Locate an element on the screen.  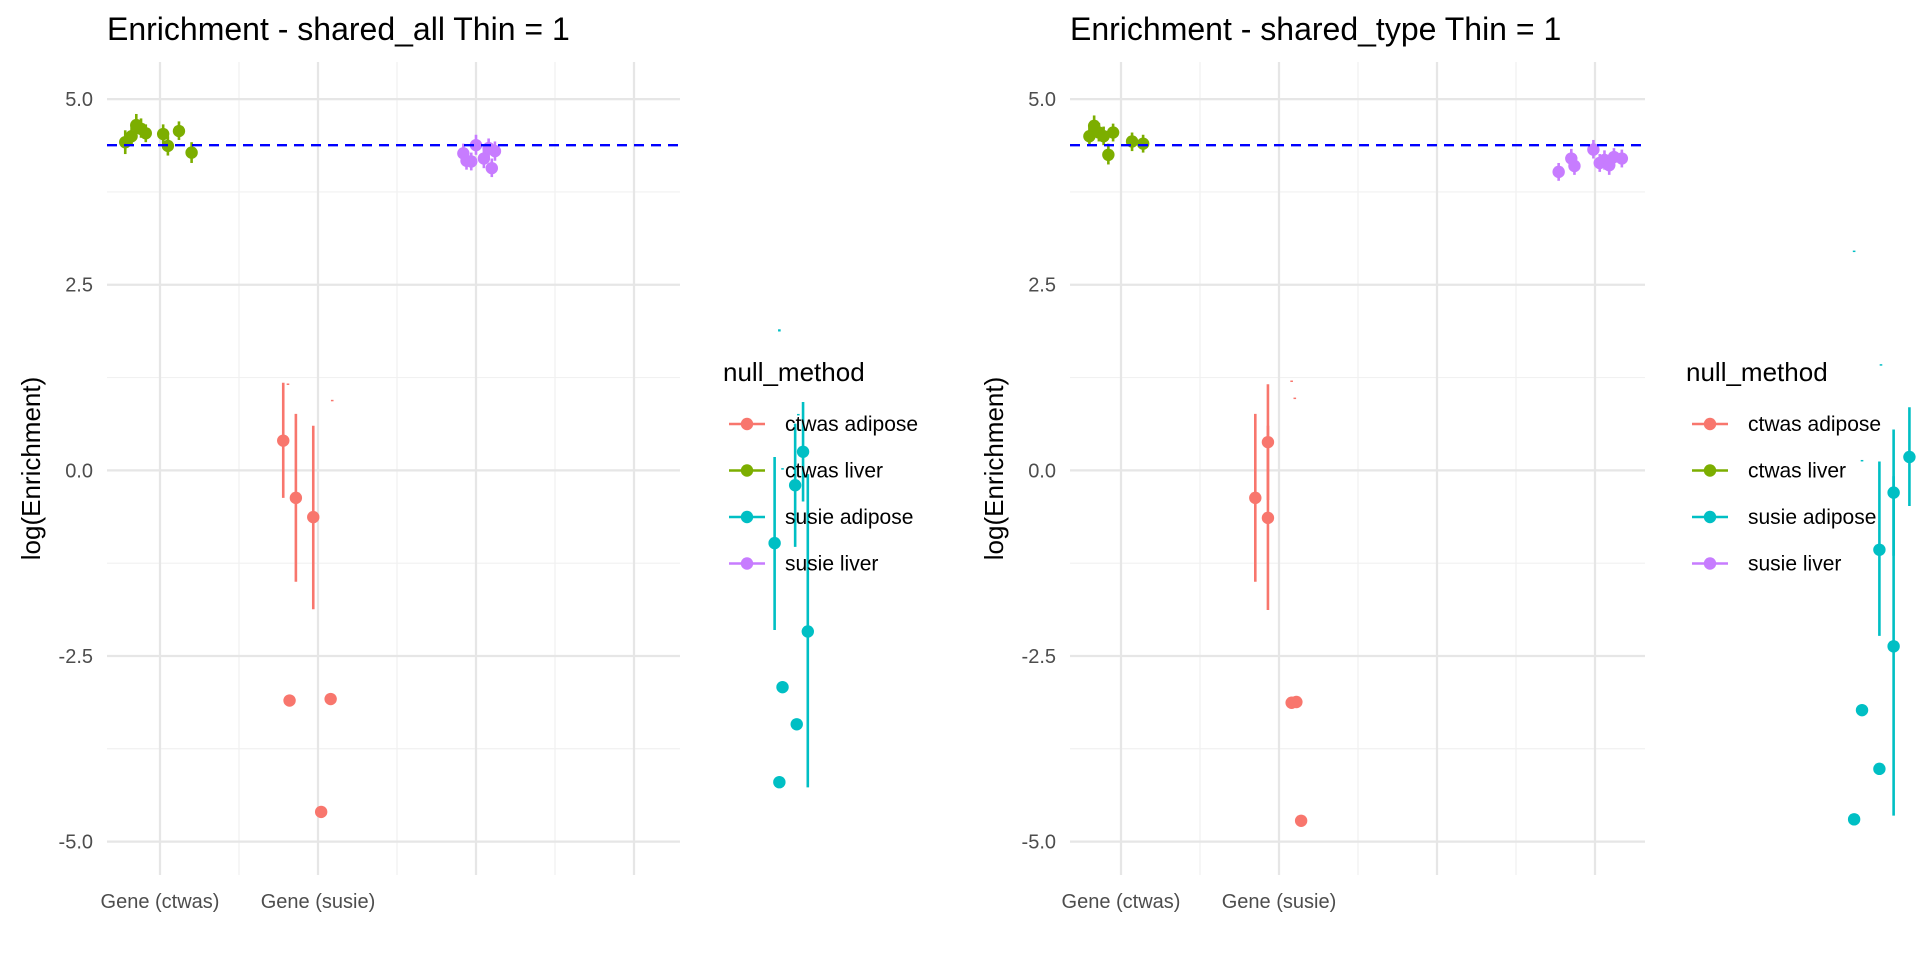
chart-title: Enrichment - shared_all Thin = 1 is located at coordinates (338, 29).